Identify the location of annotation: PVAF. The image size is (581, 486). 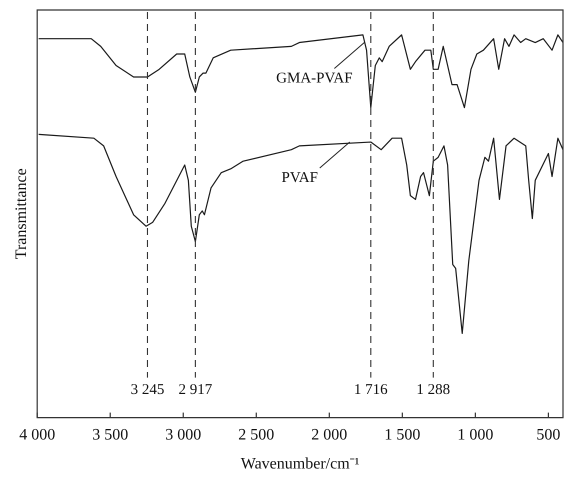
(300, 178).